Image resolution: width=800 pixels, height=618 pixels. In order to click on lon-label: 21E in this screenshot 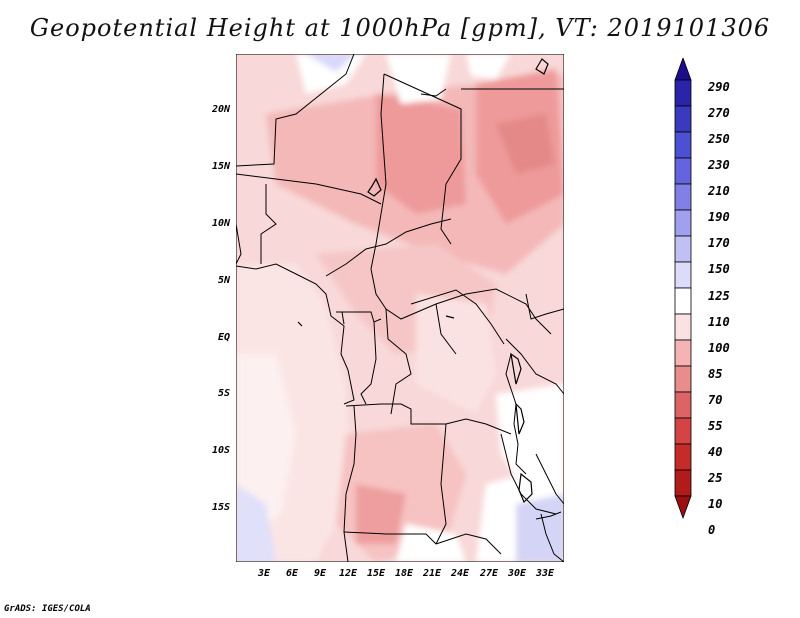, I will do `click(432, 573)`.